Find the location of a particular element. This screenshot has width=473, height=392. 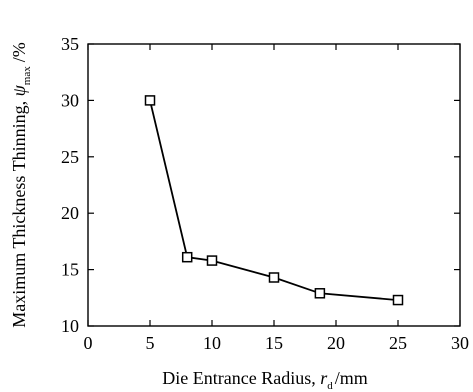

y-tick-label-2: 20 is located at coordinates (70, 213).